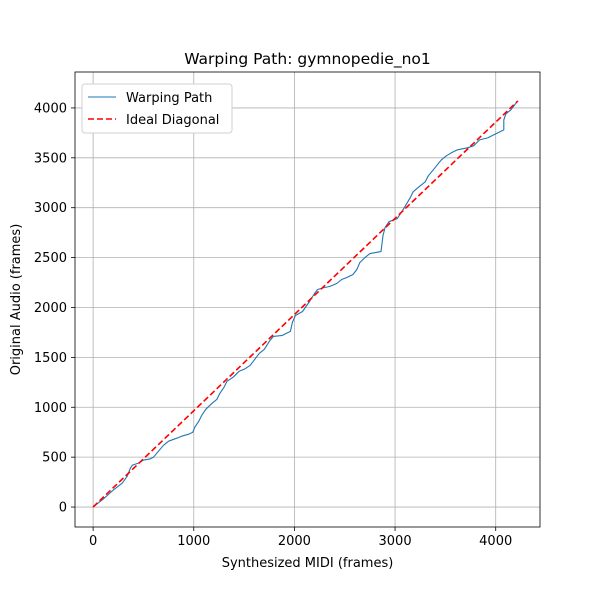  What do you see at coordinates (50, 108) in the screenshot?
I see `y-tick-label: 4000` at bounding box center [50, 108].